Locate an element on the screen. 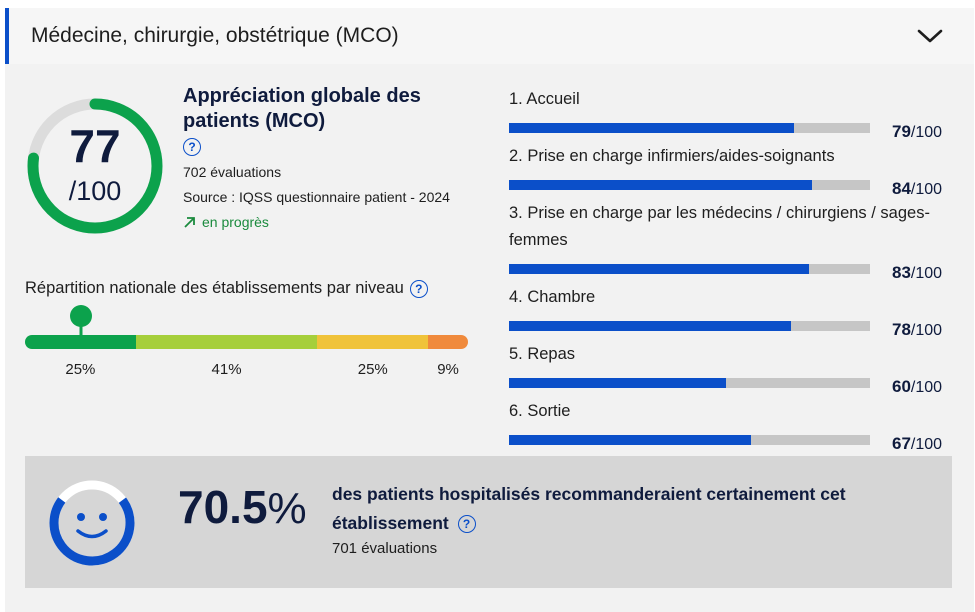 Image resolution: width=975 pixels, height=612 pixels. criterion-item: 6. Sortie 67/100 is located at coordinates (734, 426).